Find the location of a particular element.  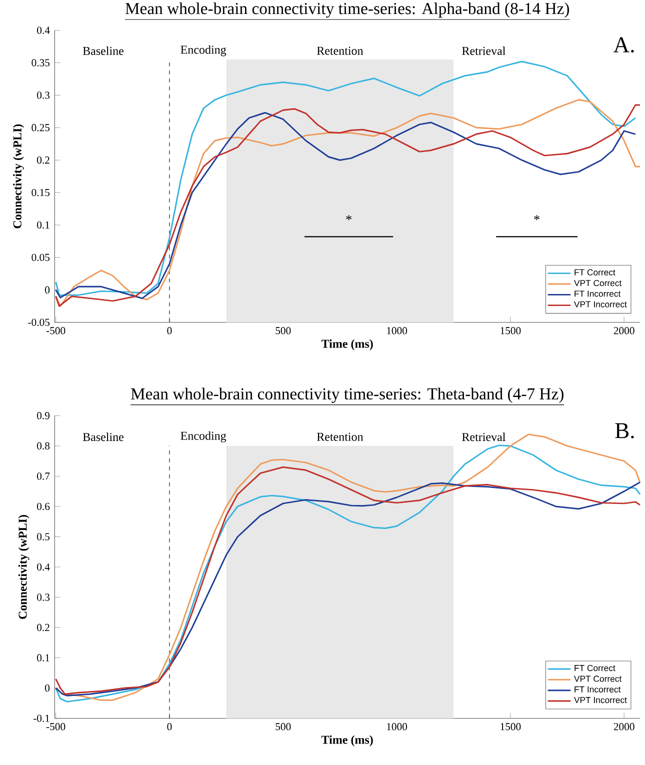

annotation: A. is located at coordinates (623, 45).